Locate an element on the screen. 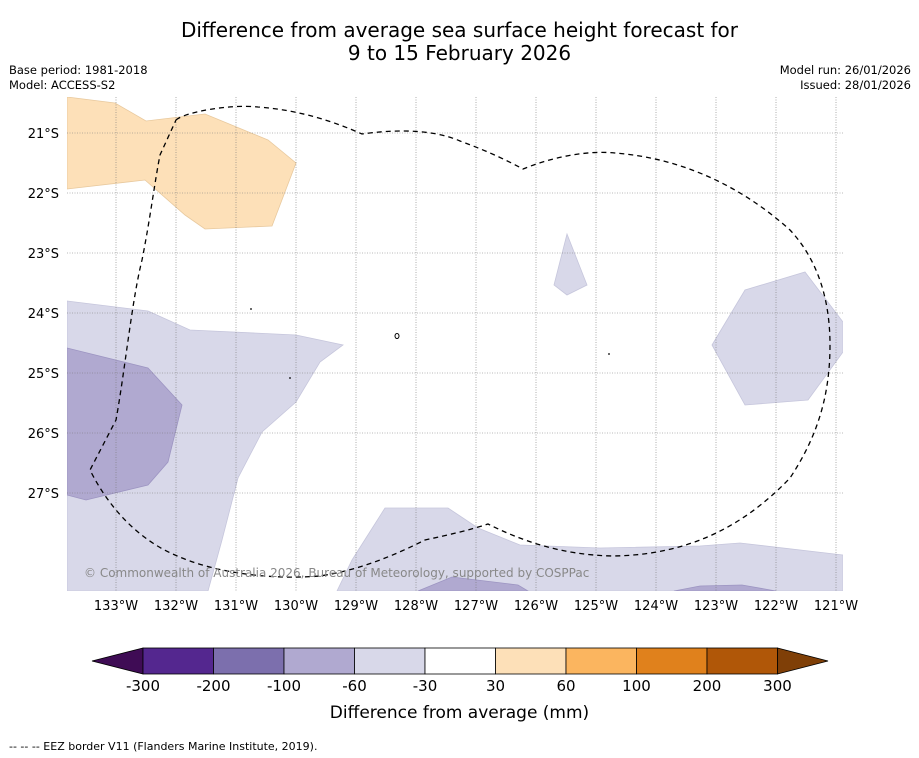  title-line-2: 9 to 15 February 2026 is located at coordinates (459, 53).